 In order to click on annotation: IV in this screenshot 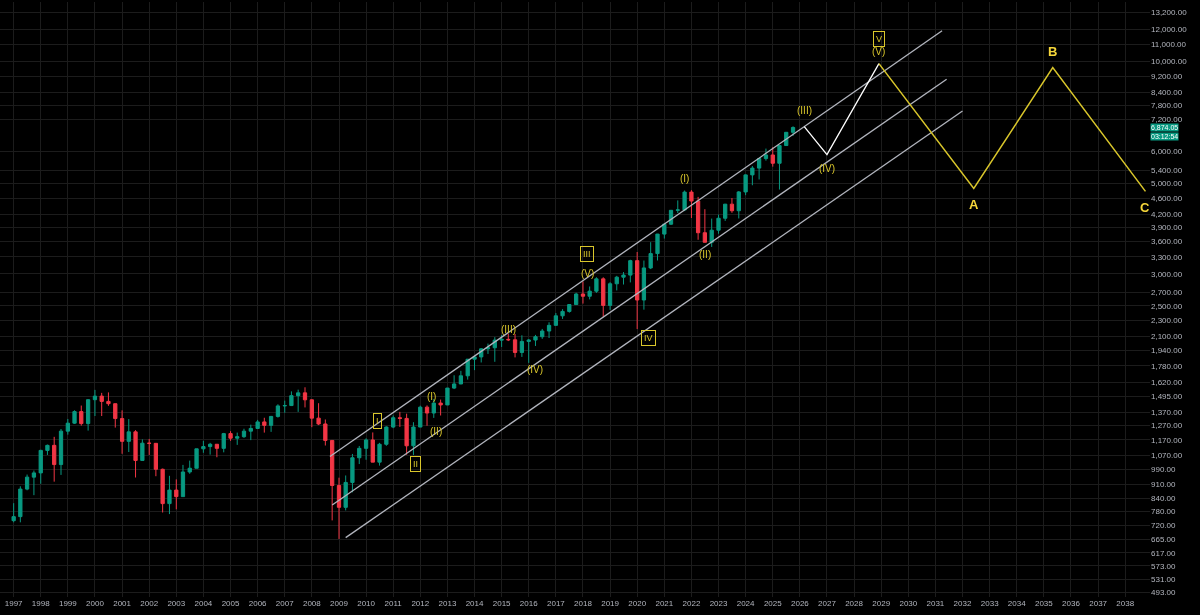, I will do `click(648, 338)`.